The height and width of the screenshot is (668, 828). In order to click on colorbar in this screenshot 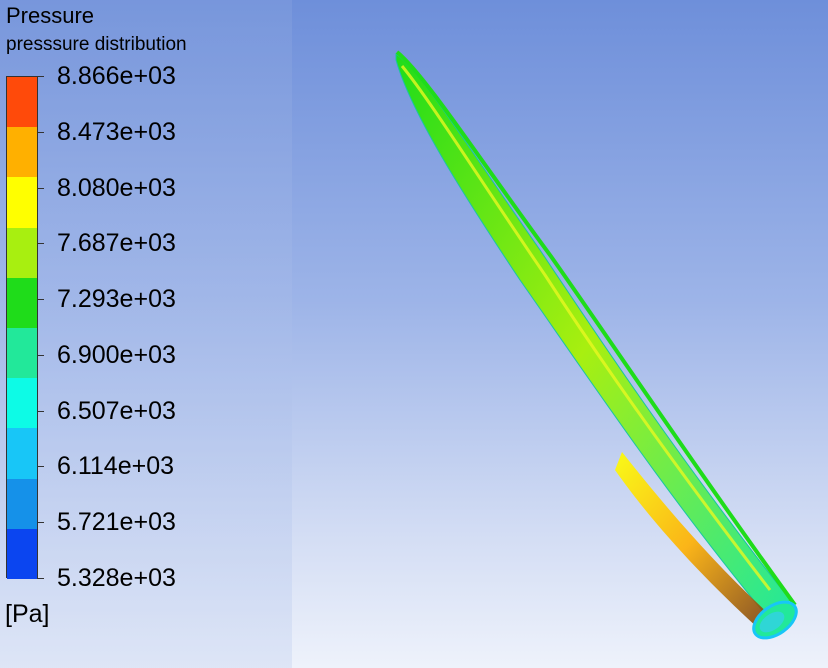, I will do `click(22, 328)`.